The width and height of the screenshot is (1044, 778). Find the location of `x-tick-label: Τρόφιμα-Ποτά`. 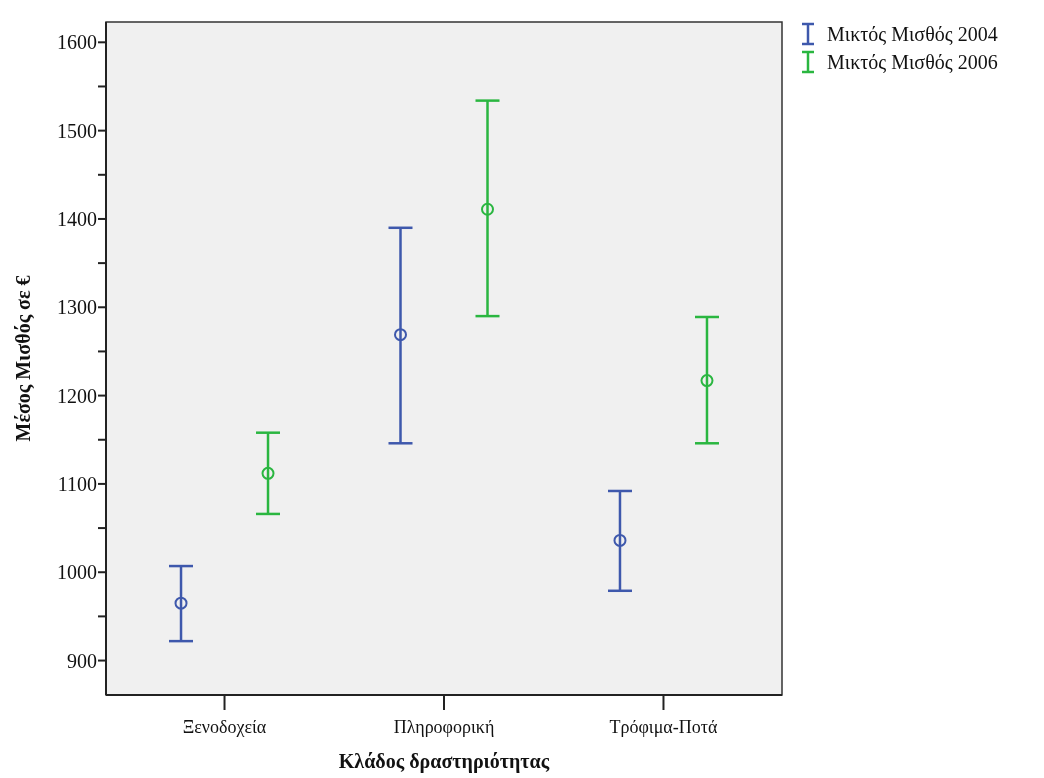

x-tick-label: Τρόφιμα-Ποτά is located at coordinates (664, 727).